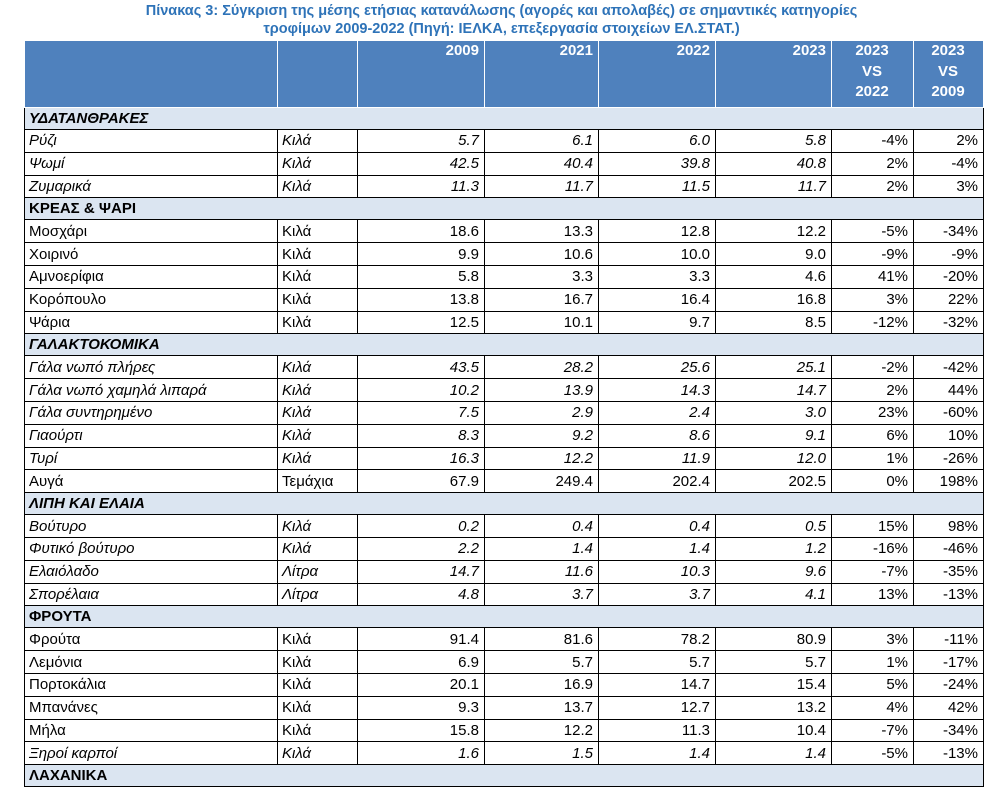  What do you see at coordinates (948, 571) in the screenshot?
I see `change-2023-vs-2009: -35%` at bounding box center [948, 571].